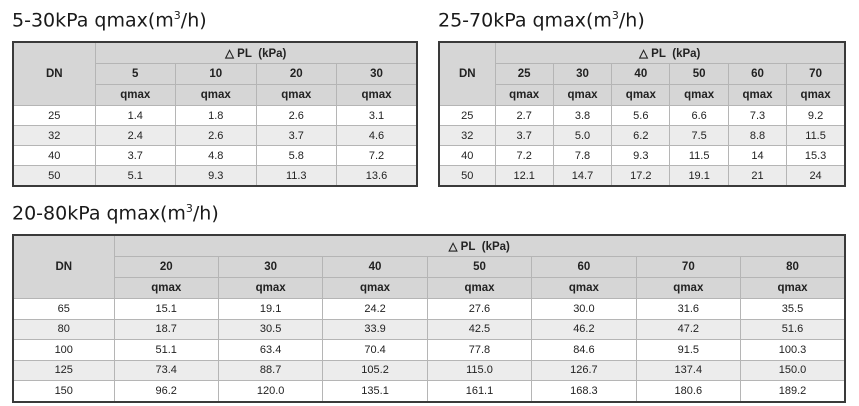 The width and height of the screenshot is (859, 406). What do you see at coordinates (54, 155) in the screenshot?
I see `dn-cell: 40` at bounding box center [54, 155].